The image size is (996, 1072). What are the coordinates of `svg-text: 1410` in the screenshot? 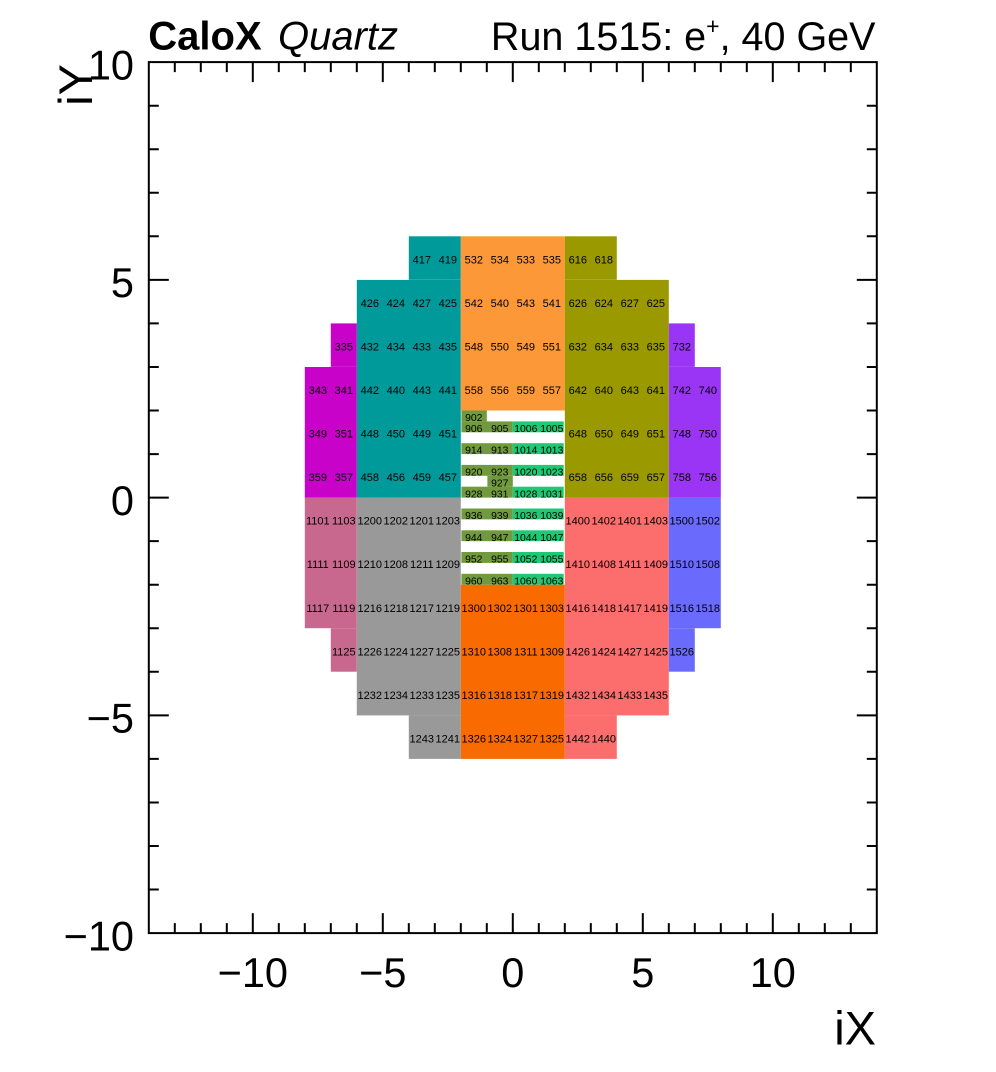 It's located at (578, 565).